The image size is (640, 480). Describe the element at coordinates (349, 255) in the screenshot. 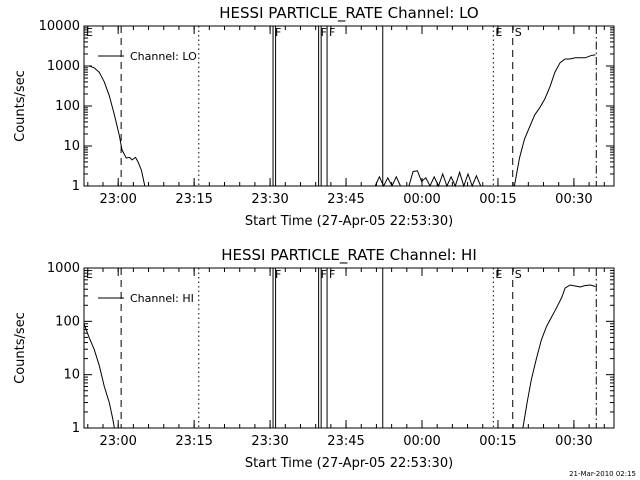

I see `chart-title: HESSI PARTICLE_RATE Channel: HI` at that location.